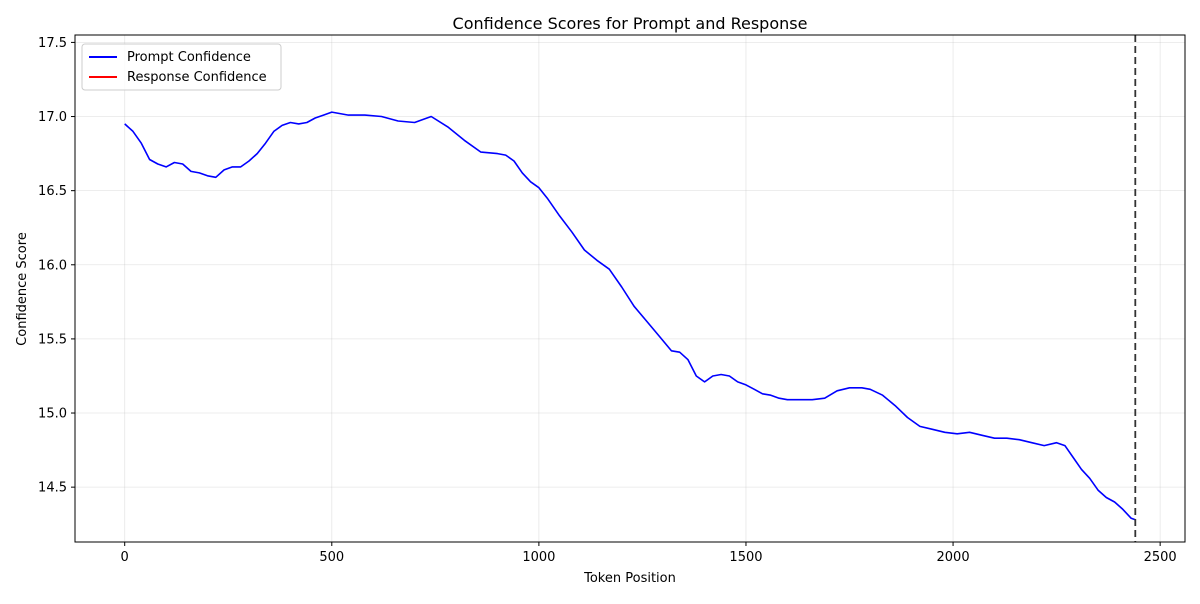  I want to click on y-tick-label: 17.5, so click(52, 43).